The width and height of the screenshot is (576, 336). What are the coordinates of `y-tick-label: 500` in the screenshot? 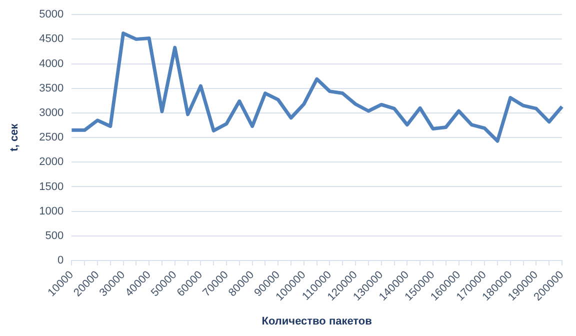 It's located at (54, 236).